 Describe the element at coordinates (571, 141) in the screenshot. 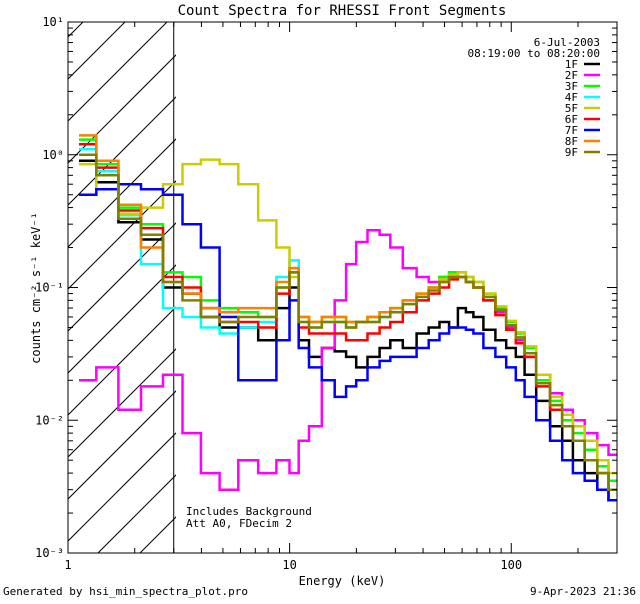

I see `legend-label-8F: 8F` at that location.